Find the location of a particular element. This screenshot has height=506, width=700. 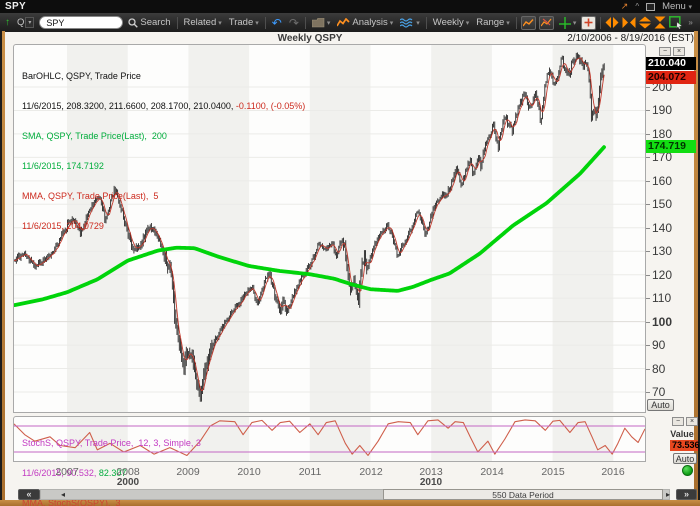

expand-vertical-icon is located at coordinates (645, 22).